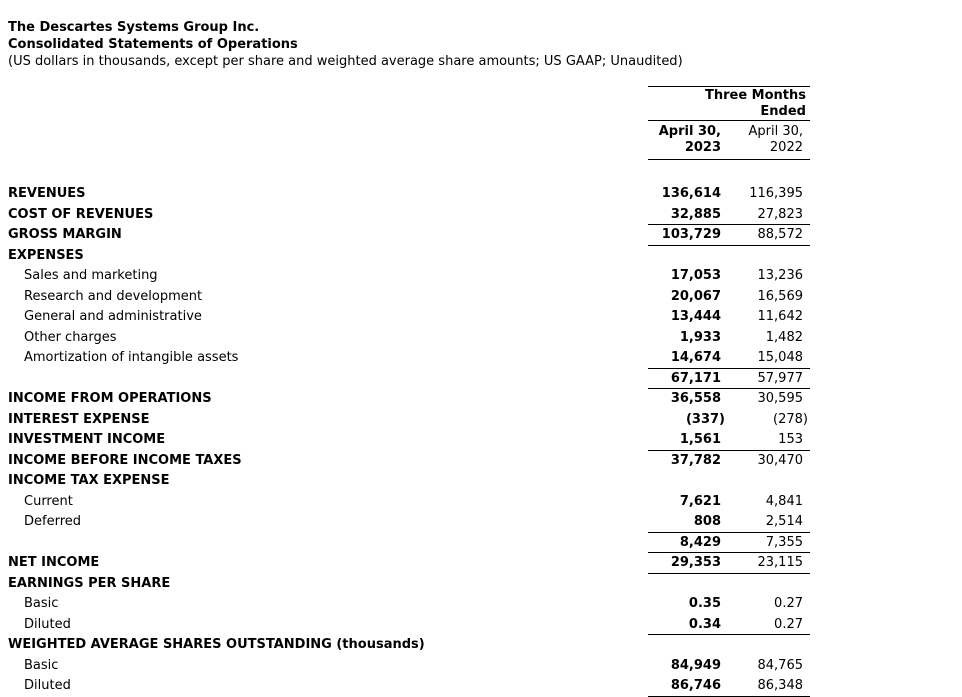  I want to click on table-row: Sales and marketing 17,053 13,236, so click(409, 276).